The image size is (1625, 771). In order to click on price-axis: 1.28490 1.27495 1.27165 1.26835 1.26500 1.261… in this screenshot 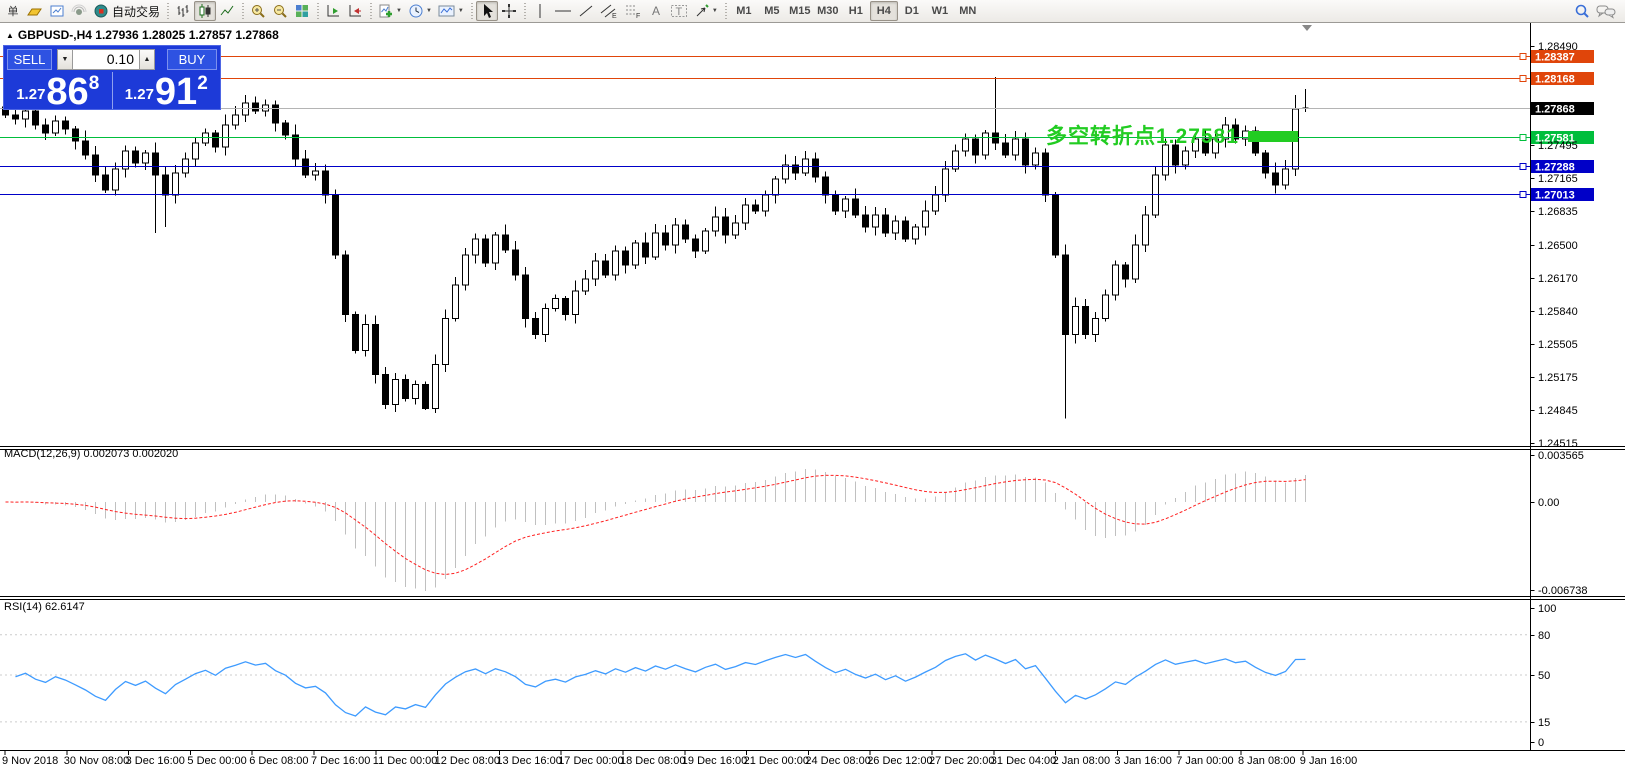, I will do `click(1559, 395)`.